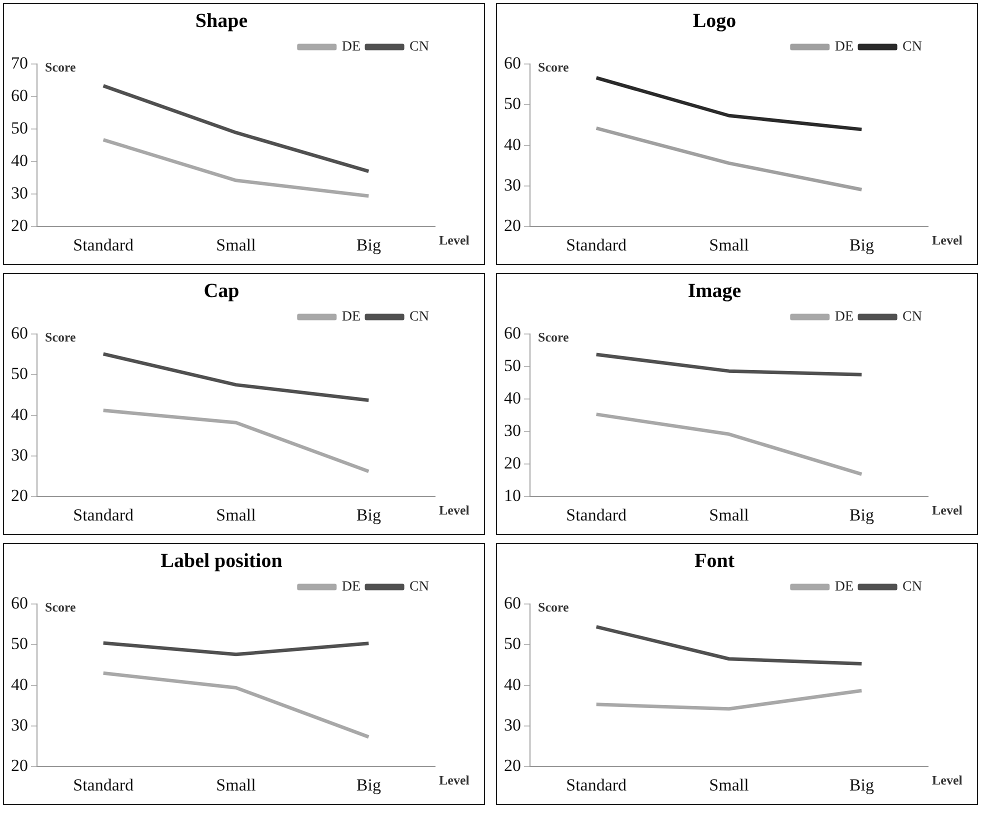 The image size is (987, 825). Describe the element at coordinates (715, 291) in the screenshot. I see `chart-title: Image` at that location.